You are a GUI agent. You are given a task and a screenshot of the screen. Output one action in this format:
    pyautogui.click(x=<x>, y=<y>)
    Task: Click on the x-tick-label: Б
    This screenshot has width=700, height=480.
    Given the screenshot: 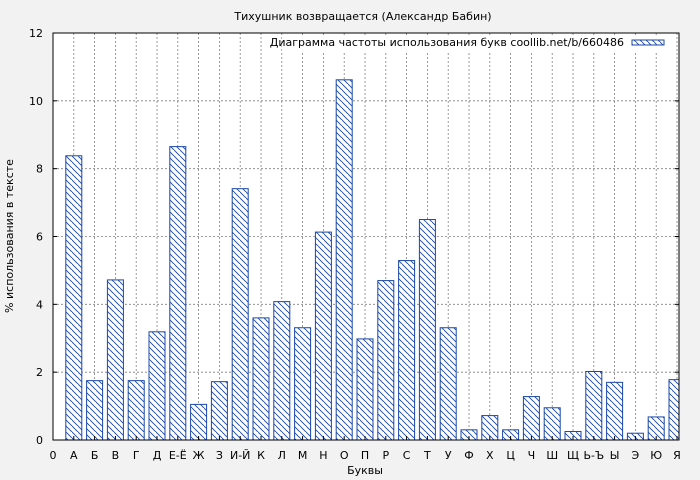 What is the action you would take?
    pyautogui.click(x=95, y=455)
    